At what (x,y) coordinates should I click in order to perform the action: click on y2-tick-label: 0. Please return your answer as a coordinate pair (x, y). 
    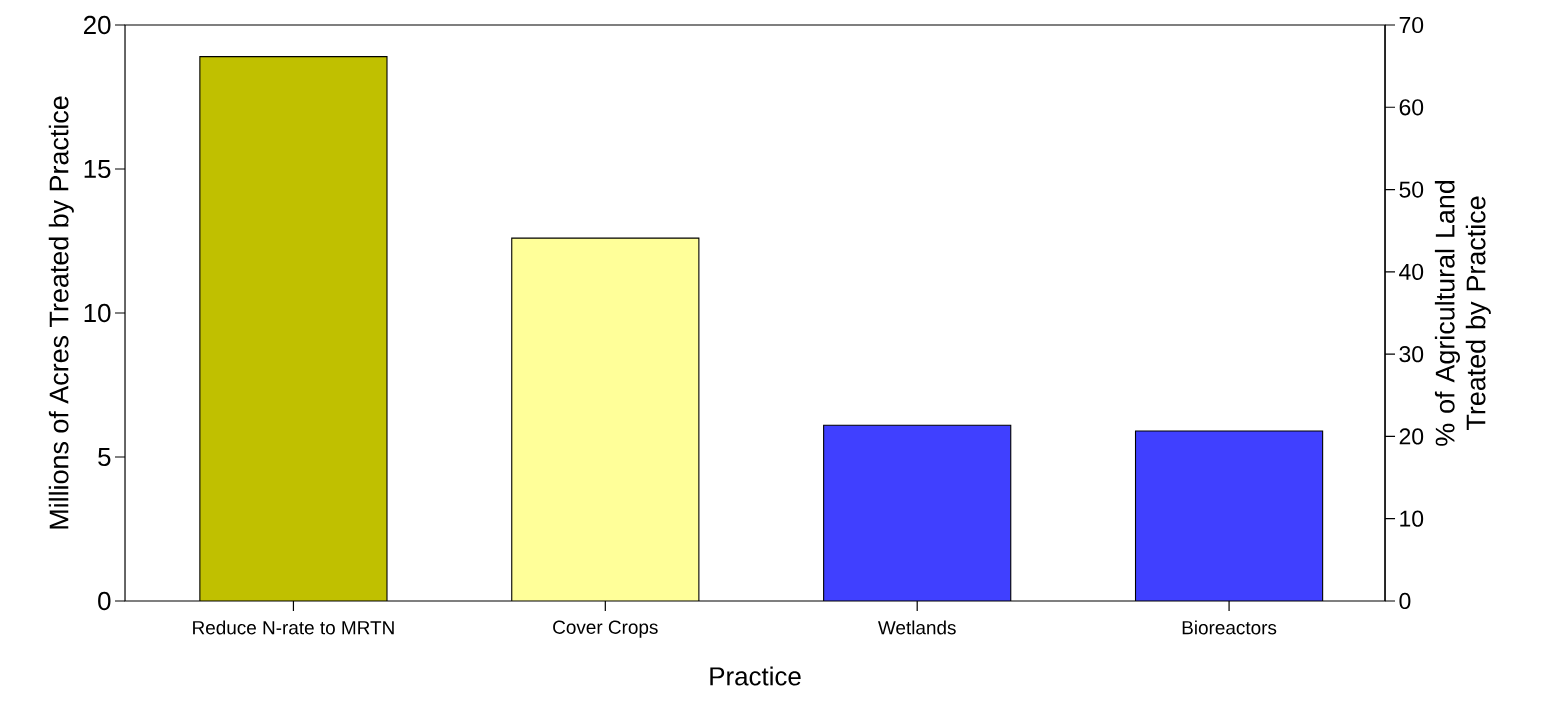
    Looking at the image, I should click on (1405, 601).